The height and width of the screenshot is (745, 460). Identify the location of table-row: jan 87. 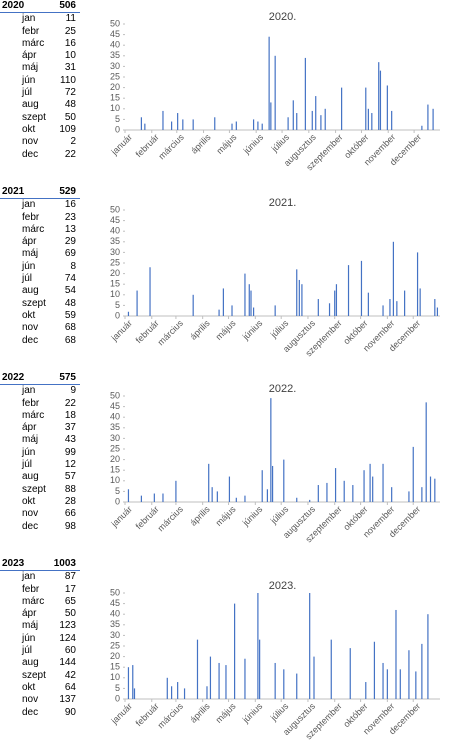
(40, 577).